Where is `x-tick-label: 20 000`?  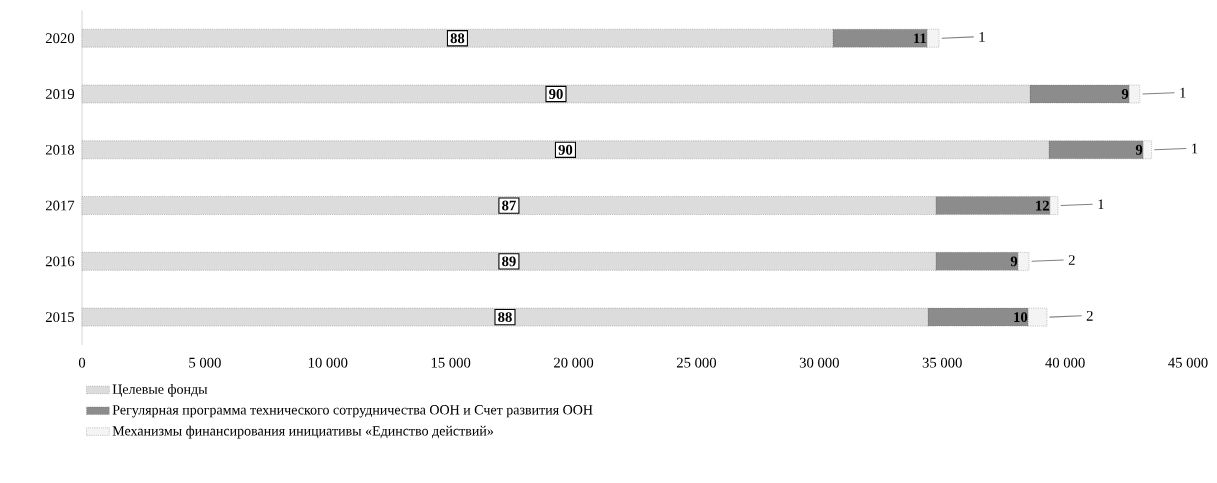
x-tick-label: 20 000 is located at coordinates (574, 362).